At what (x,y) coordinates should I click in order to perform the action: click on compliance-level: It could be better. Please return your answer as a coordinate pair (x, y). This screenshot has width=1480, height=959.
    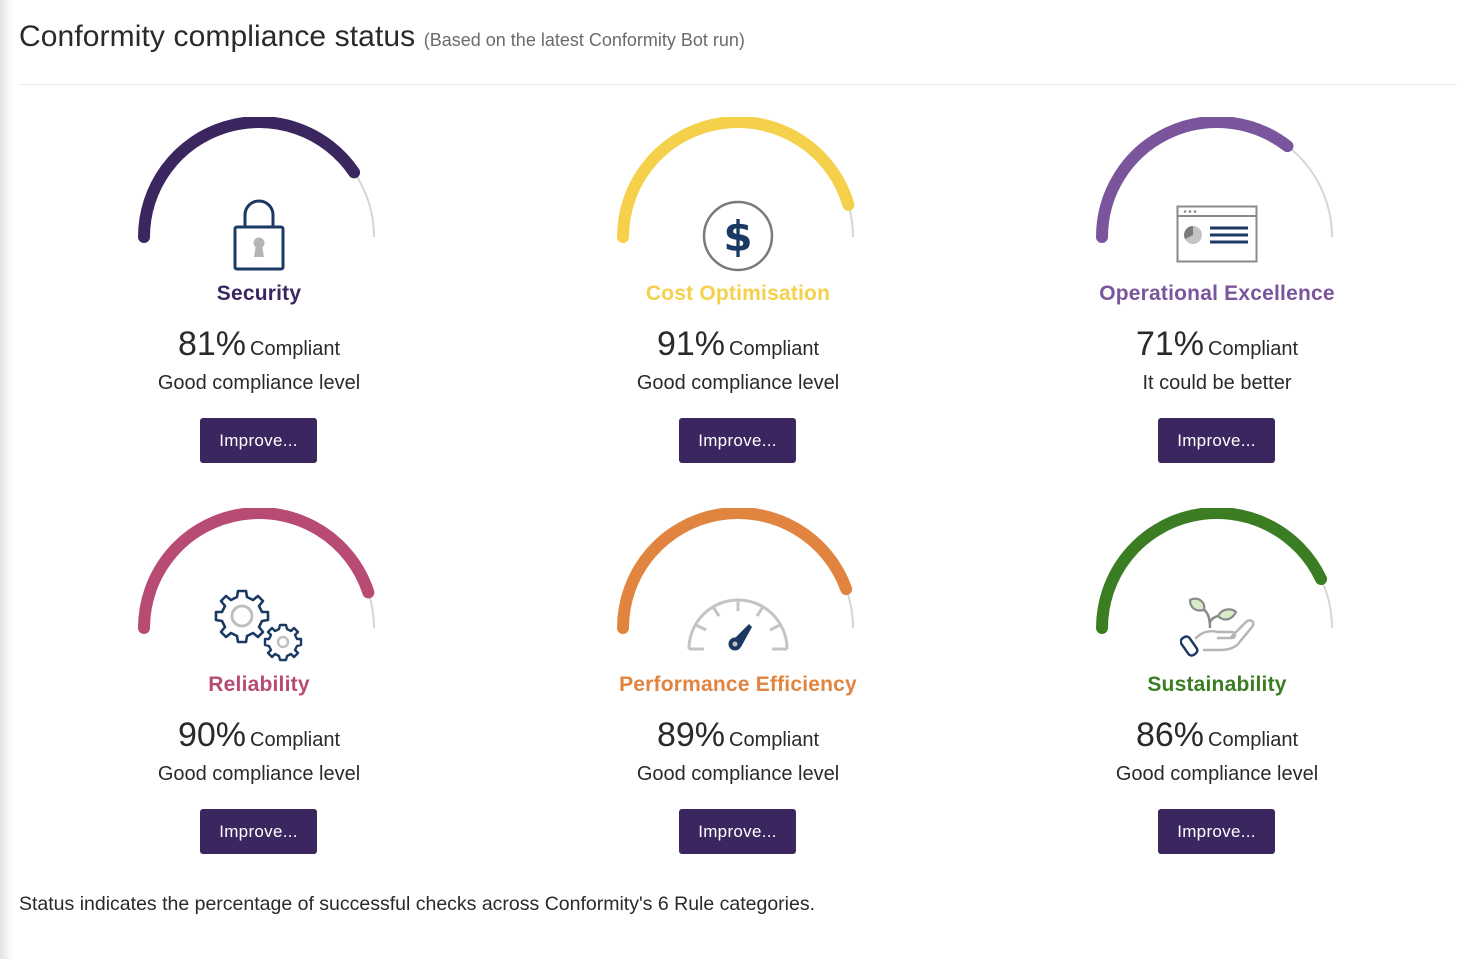
    Looking at the image, I should click on (1217, 383).